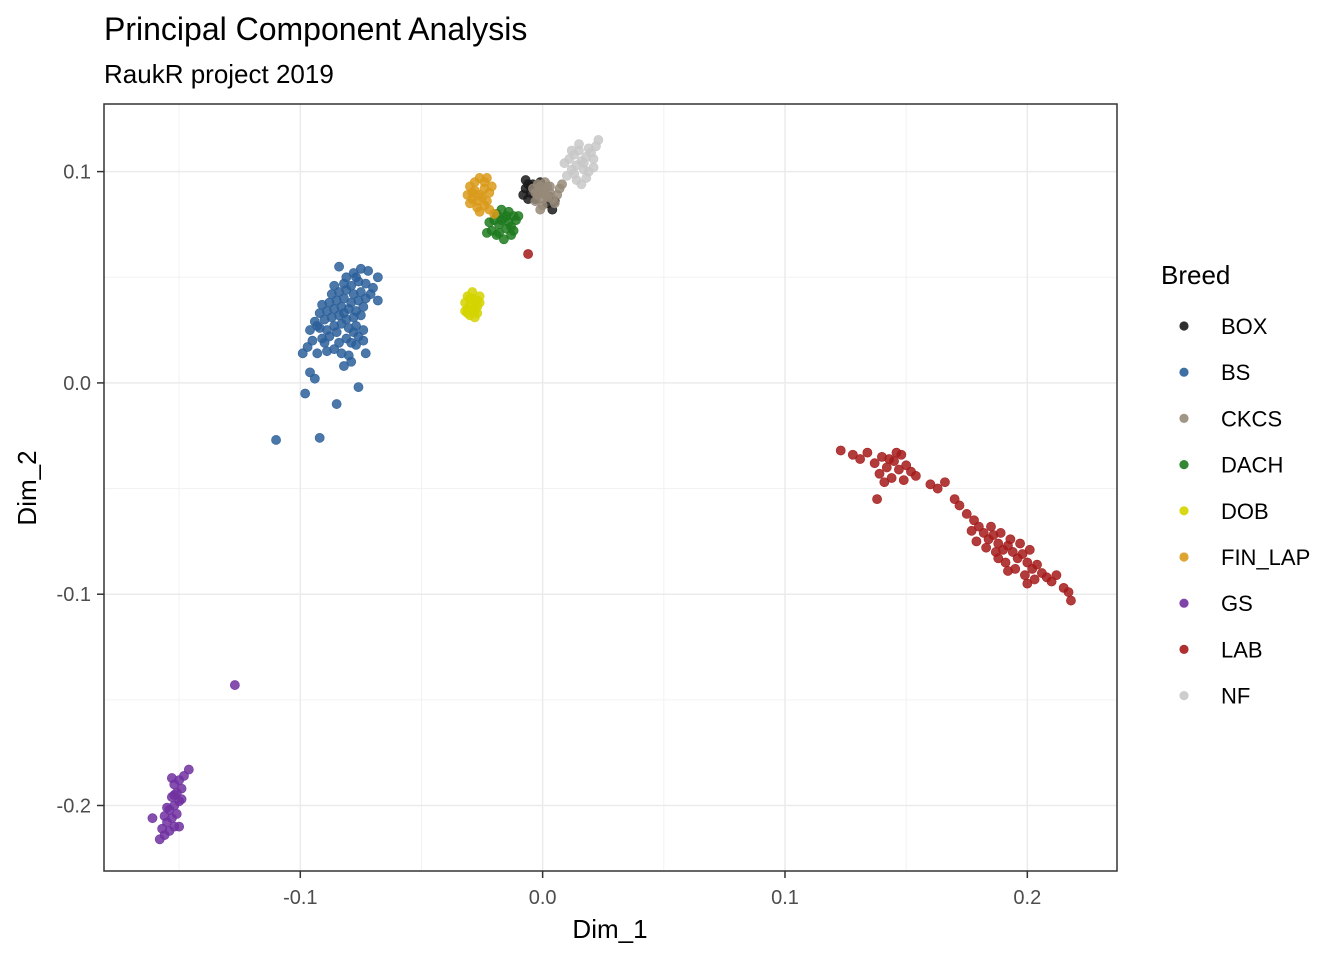 The width and height of the screenshot is (1344, 960). What do you see at coordinates (74, 806) in the screenshot?
I see `y-tick-label: -0.2` at bounding box center [74, 806].